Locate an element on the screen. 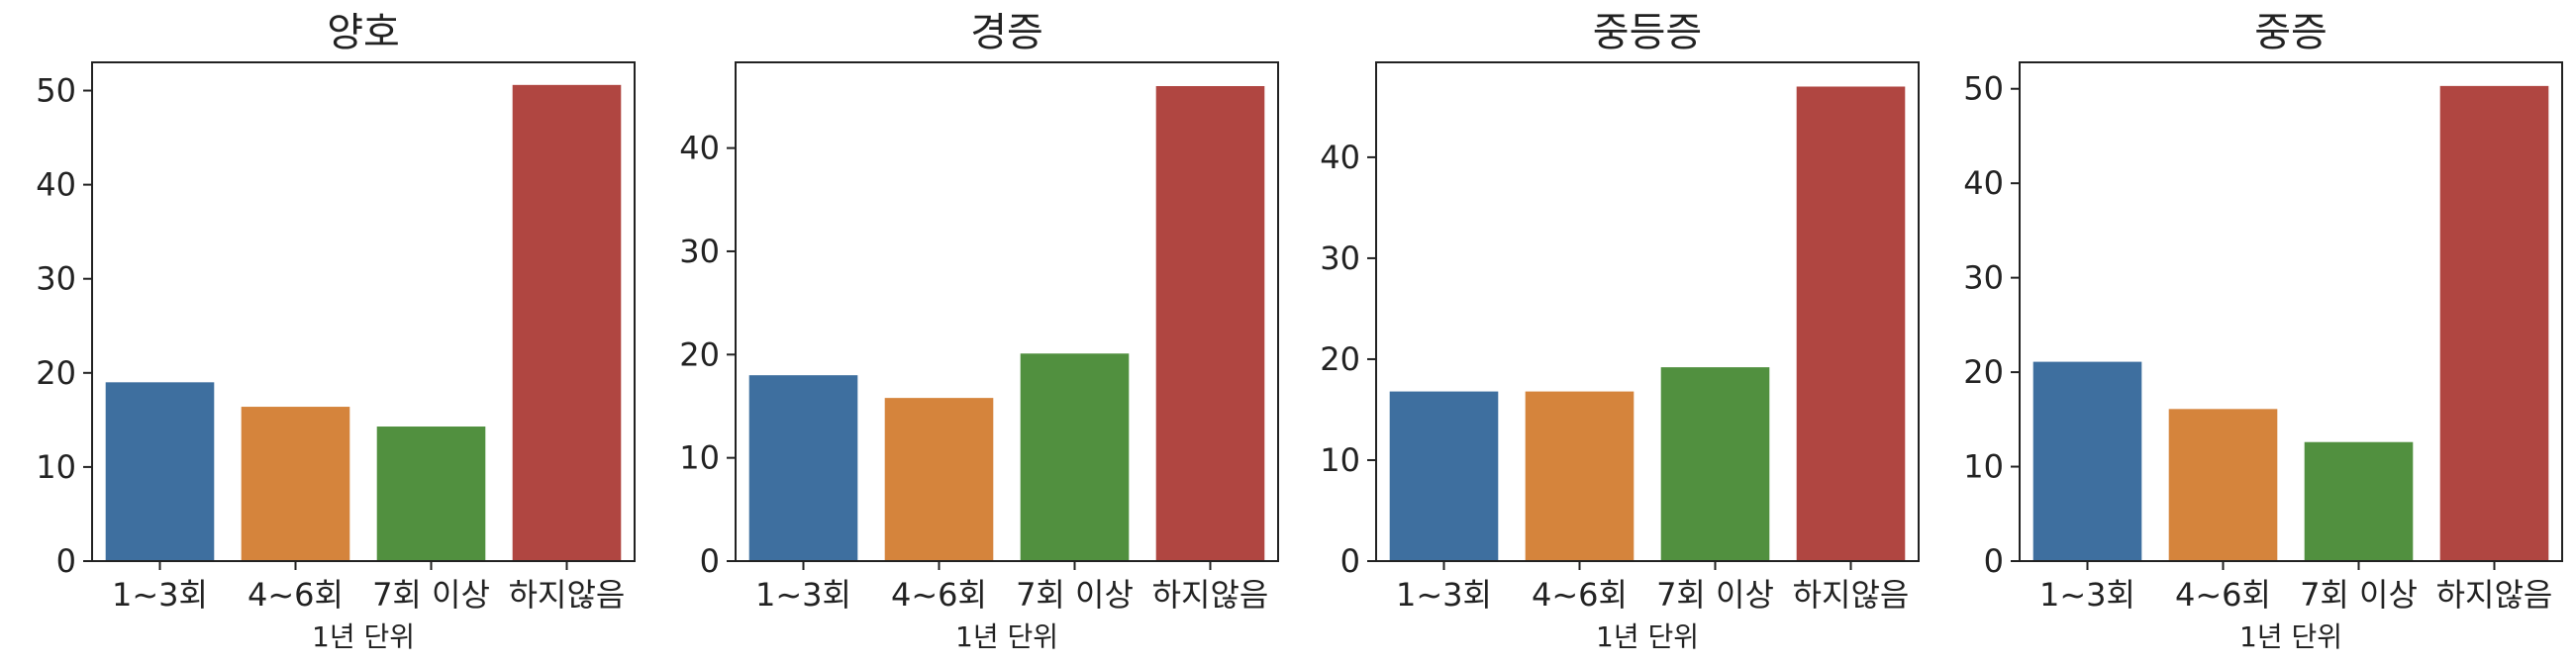 Image resolution: width=2576 pixels, height=665 pixels. chart-title: 경증 is located at coordinates (1007, 33).